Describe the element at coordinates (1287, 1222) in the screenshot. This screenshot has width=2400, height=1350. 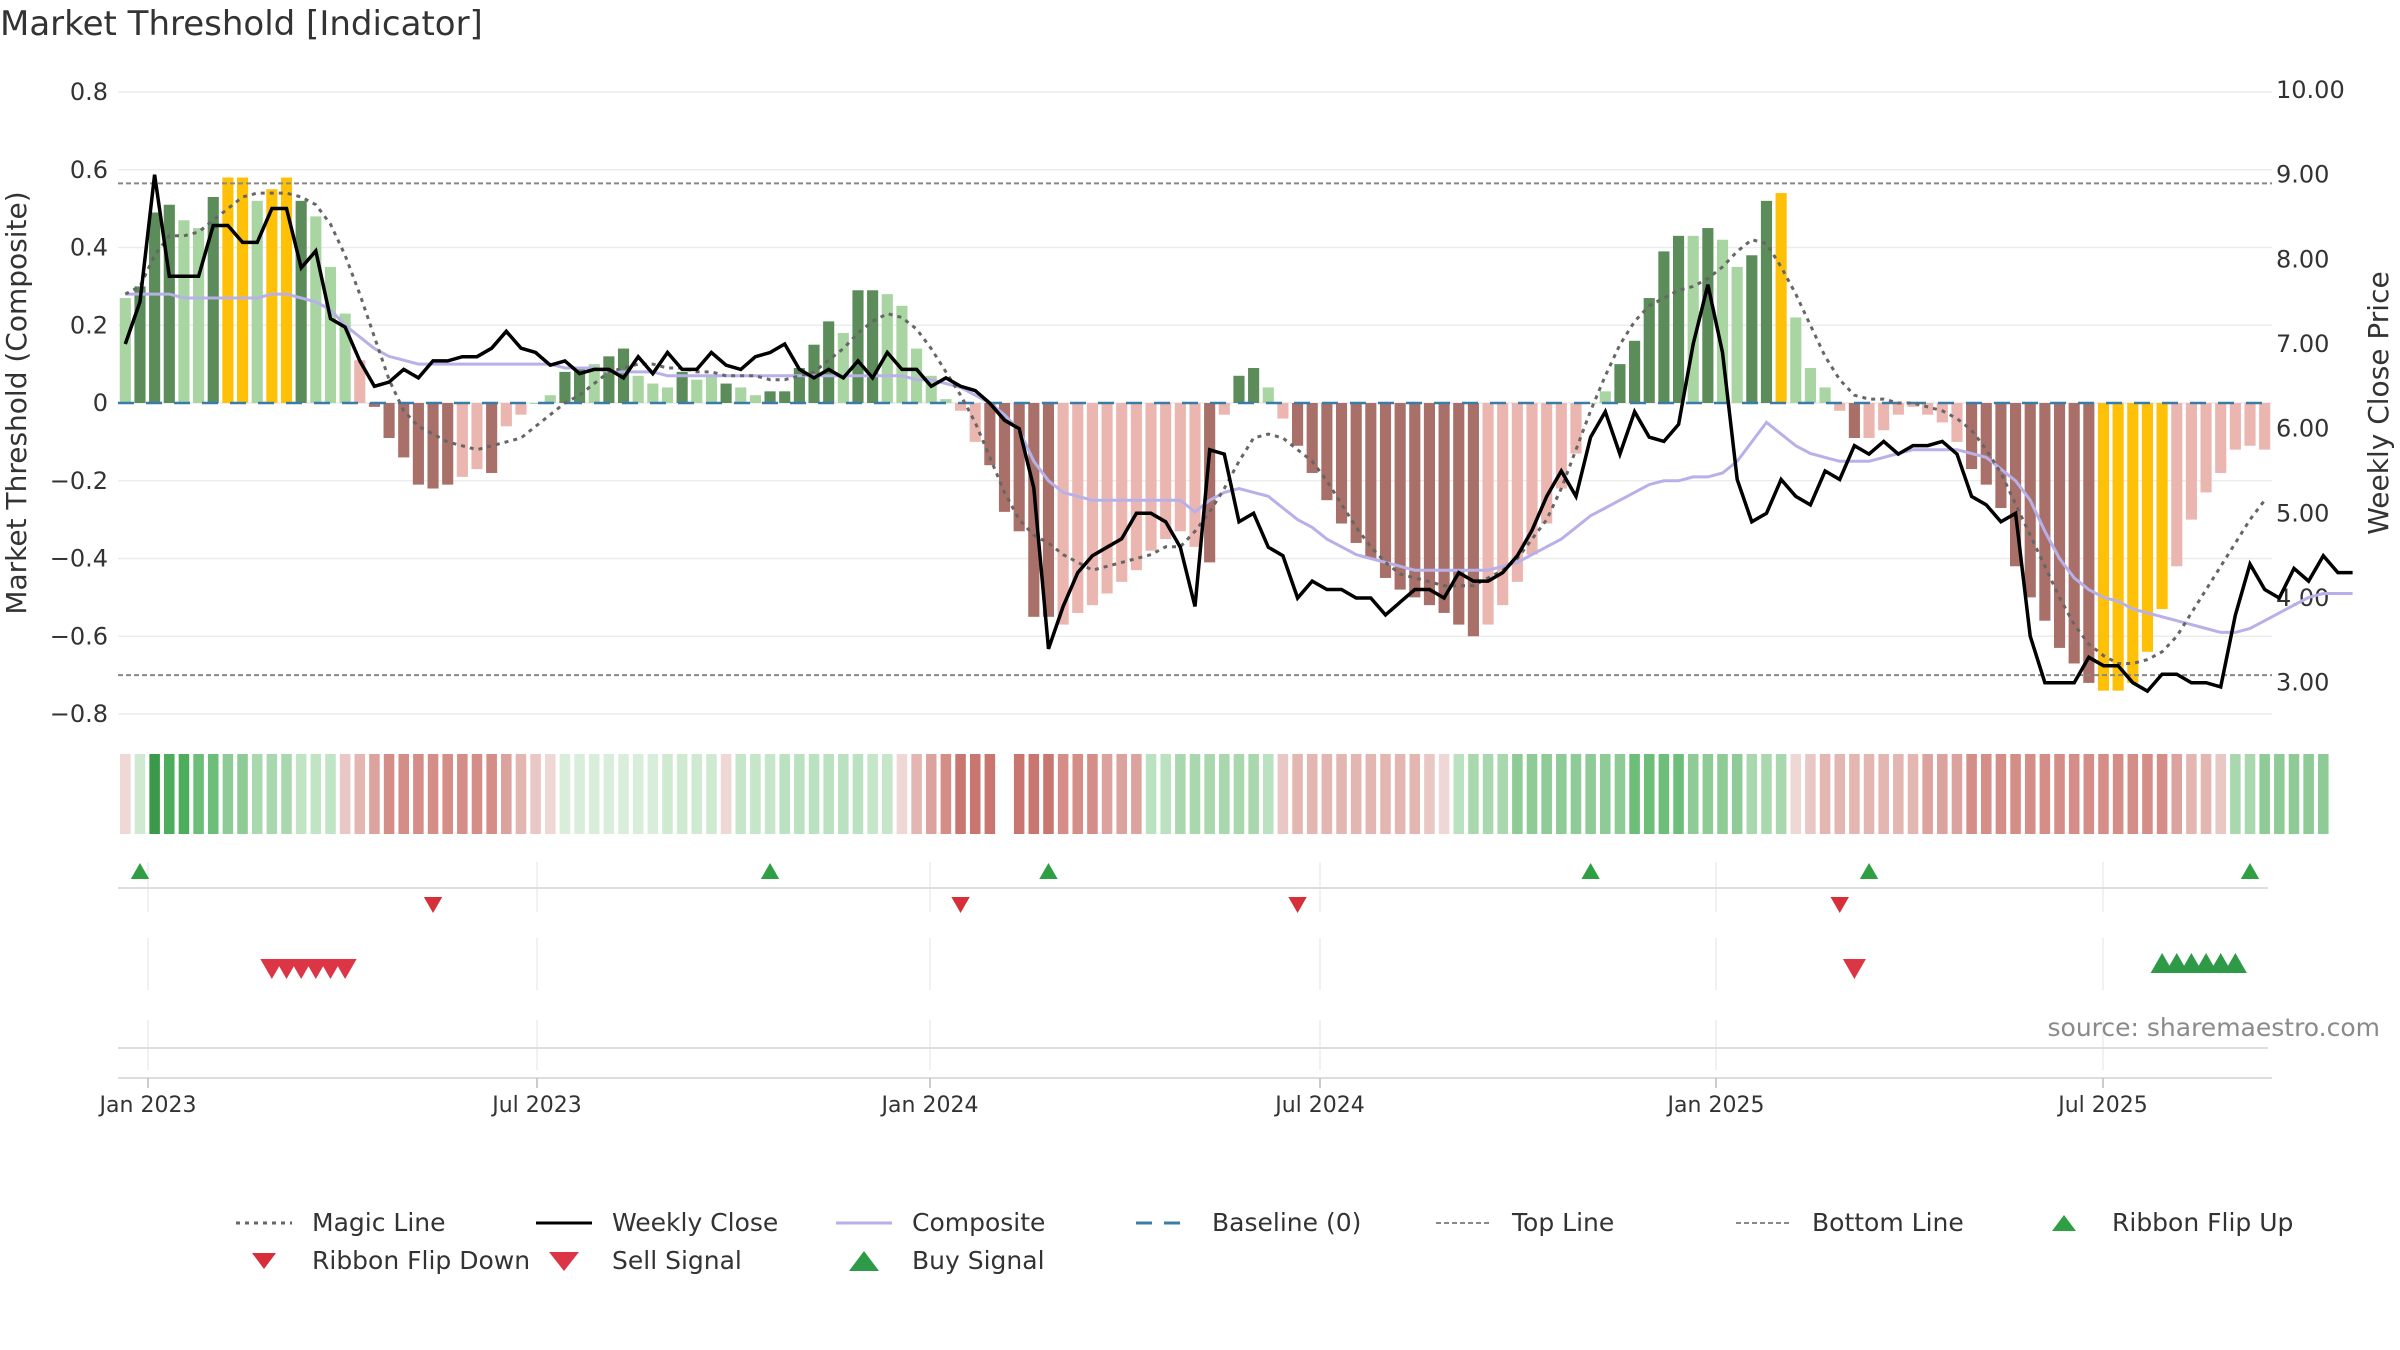
I see `legend-label: Baseline (0)` at that location.